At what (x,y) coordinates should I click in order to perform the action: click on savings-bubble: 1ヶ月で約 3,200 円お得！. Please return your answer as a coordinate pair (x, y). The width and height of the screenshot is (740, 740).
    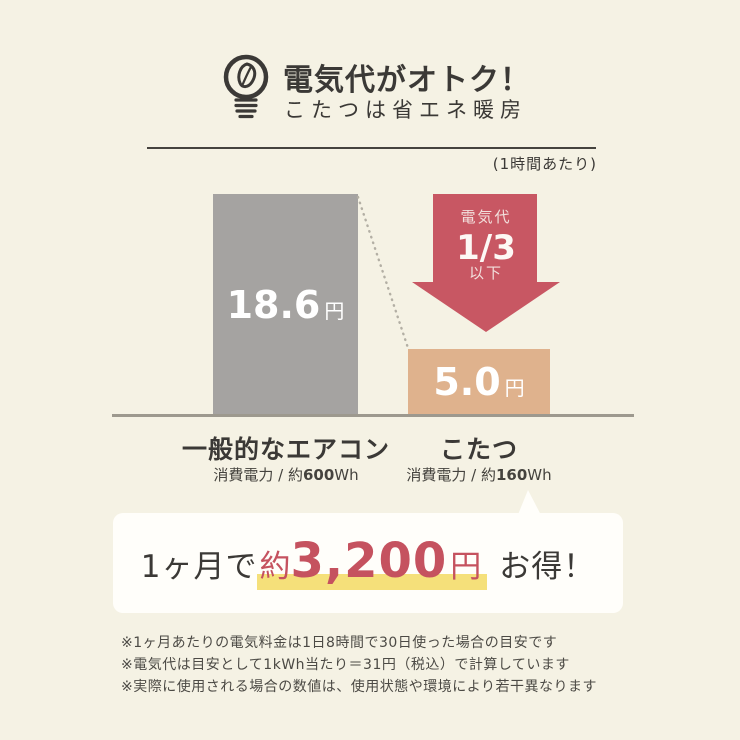
    Looking at the image, I should click on (368, 563).